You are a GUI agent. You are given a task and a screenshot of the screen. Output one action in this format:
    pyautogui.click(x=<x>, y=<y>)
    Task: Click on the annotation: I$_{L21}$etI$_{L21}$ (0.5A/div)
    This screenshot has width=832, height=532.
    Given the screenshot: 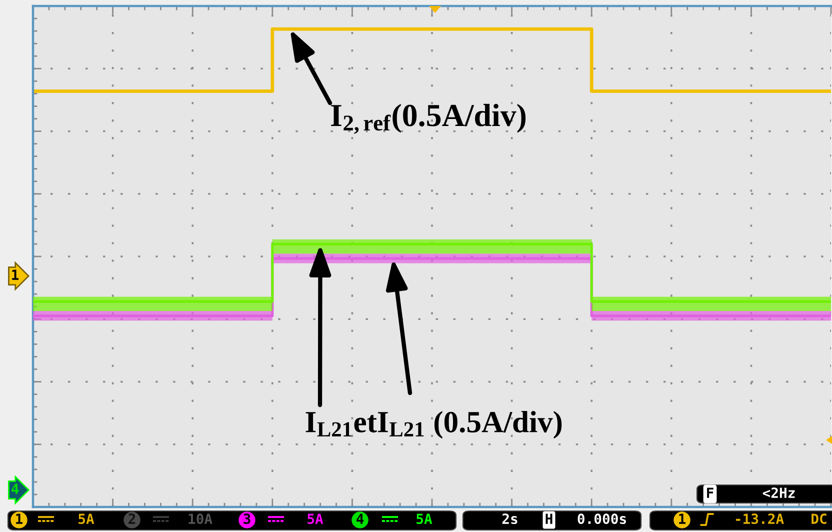 What is the action you would take?
    pyautogui.click(x=434, y=424)
    